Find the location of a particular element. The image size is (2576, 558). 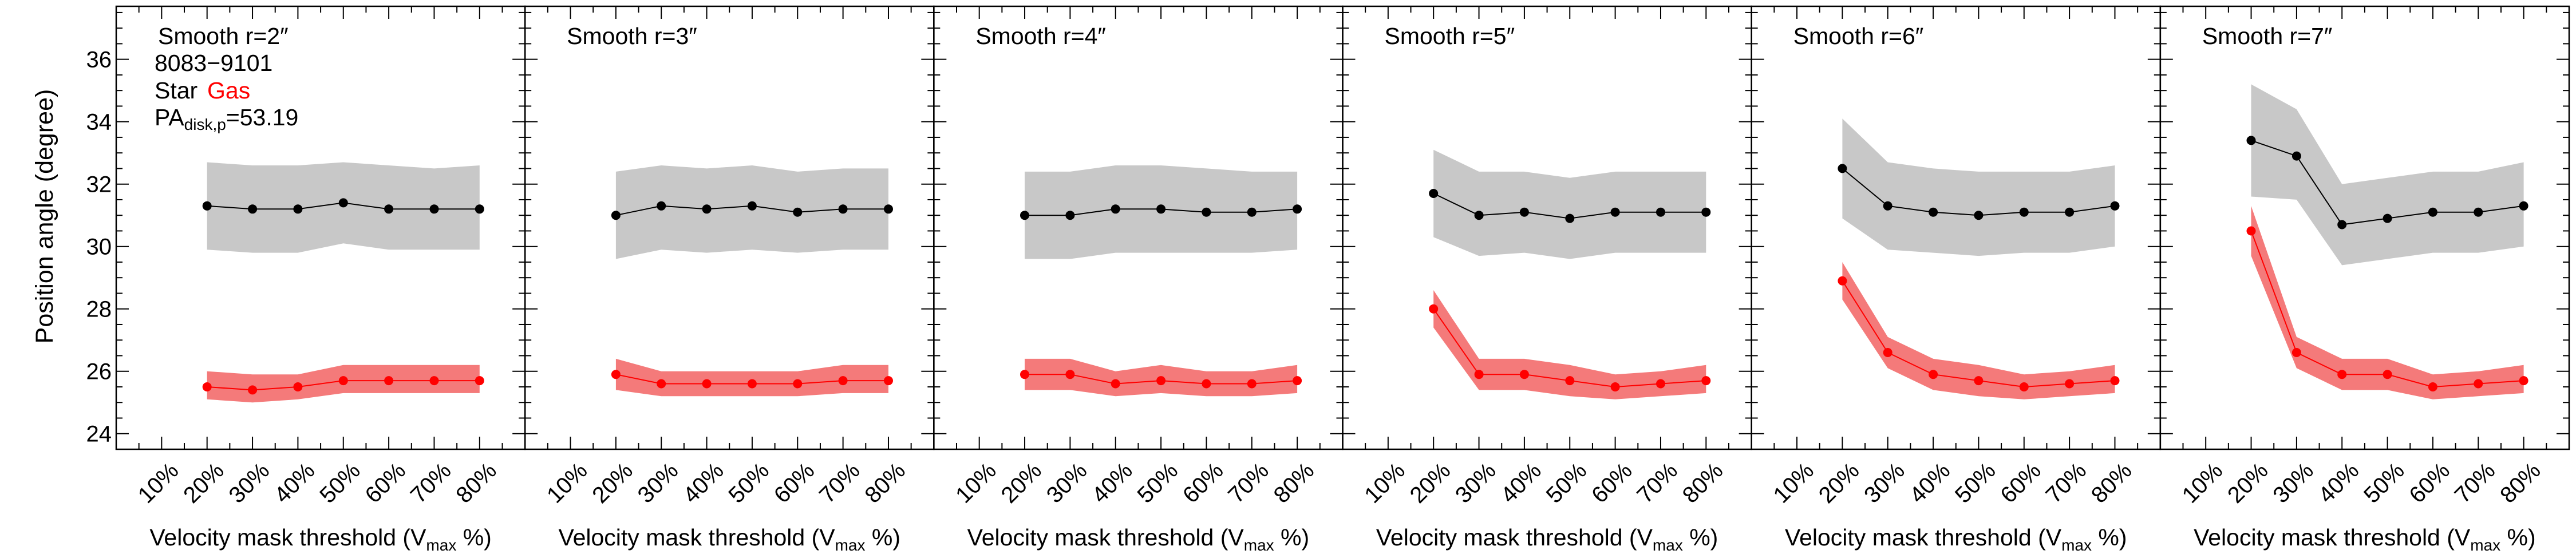

legend-pa-main: PA is located at coordinates (169, 117).